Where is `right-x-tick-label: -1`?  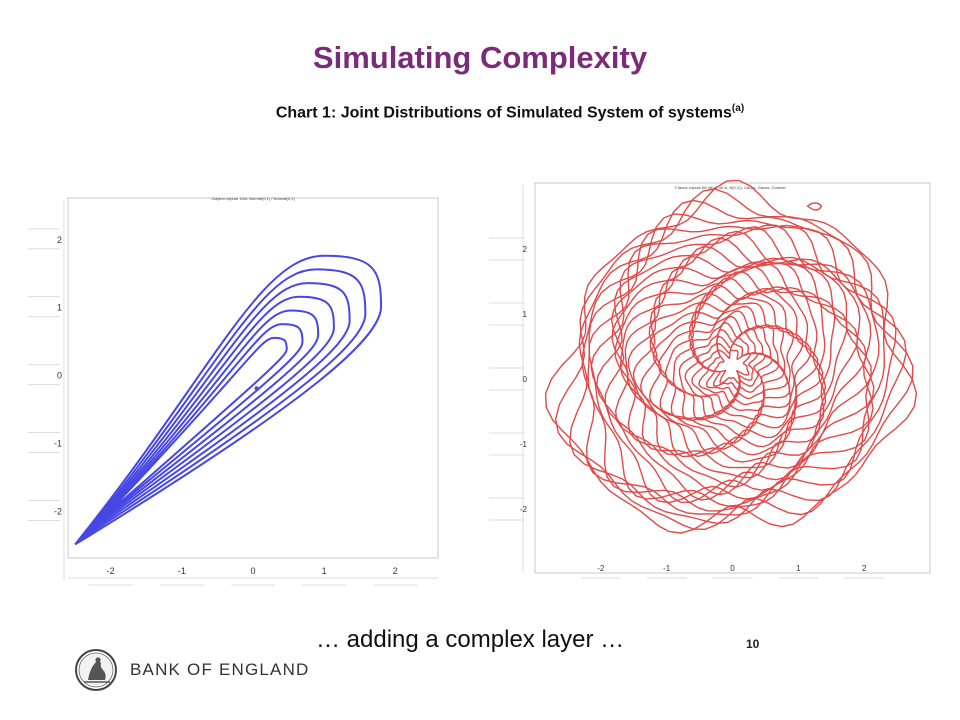
right-x-tick-label: -1 is located at coordinates (667, 568).